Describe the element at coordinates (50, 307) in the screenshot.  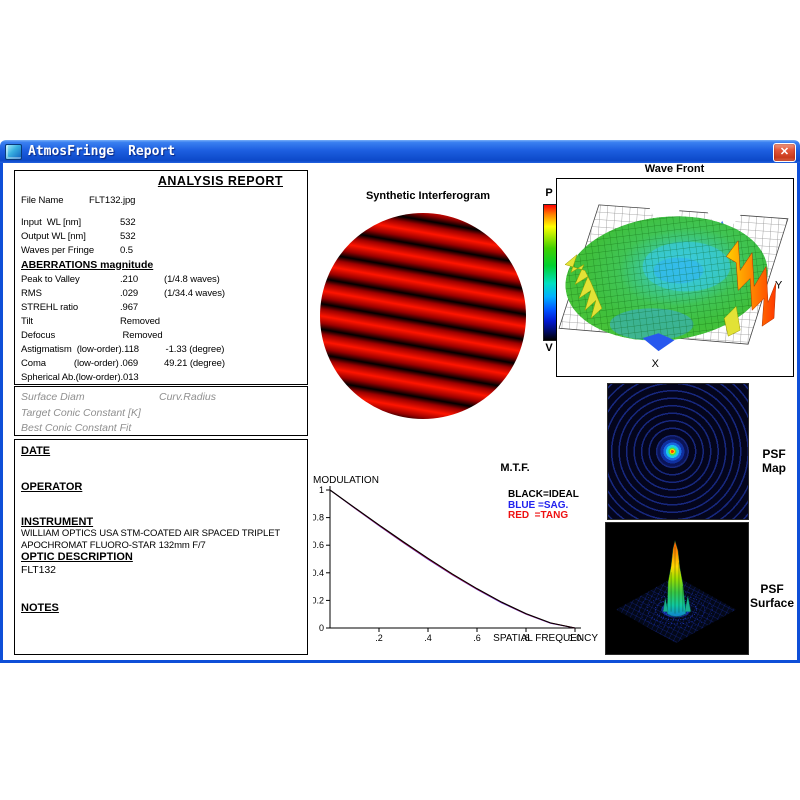
I see `aberration-label: STREHL ratio` at that location.